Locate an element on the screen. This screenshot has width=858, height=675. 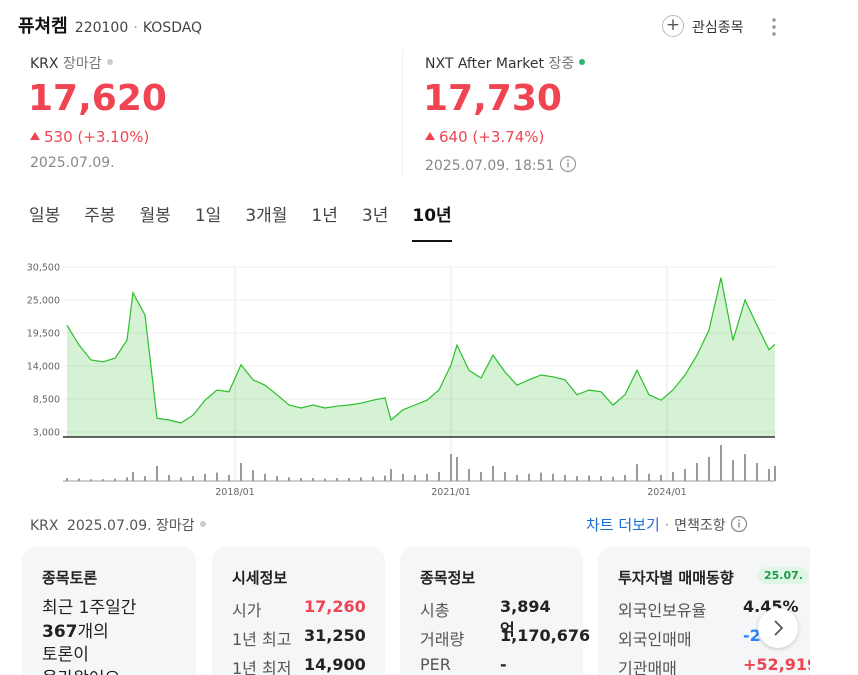
nxt-label-row: NXT After Market 장중 is located at coordinates (505, 63).